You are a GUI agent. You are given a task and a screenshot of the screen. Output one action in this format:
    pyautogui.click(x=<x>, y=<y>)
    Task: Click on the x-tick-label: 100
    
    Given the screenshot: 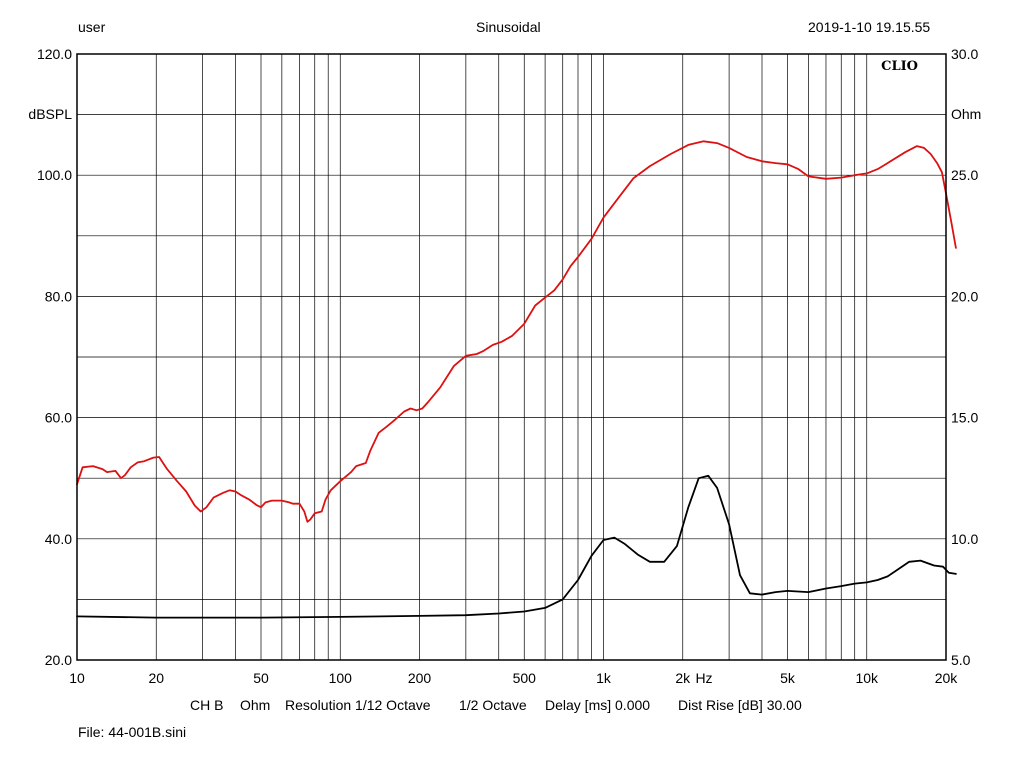 What is the action you would take?
    pyautogui.click(x=341, y=678)
    